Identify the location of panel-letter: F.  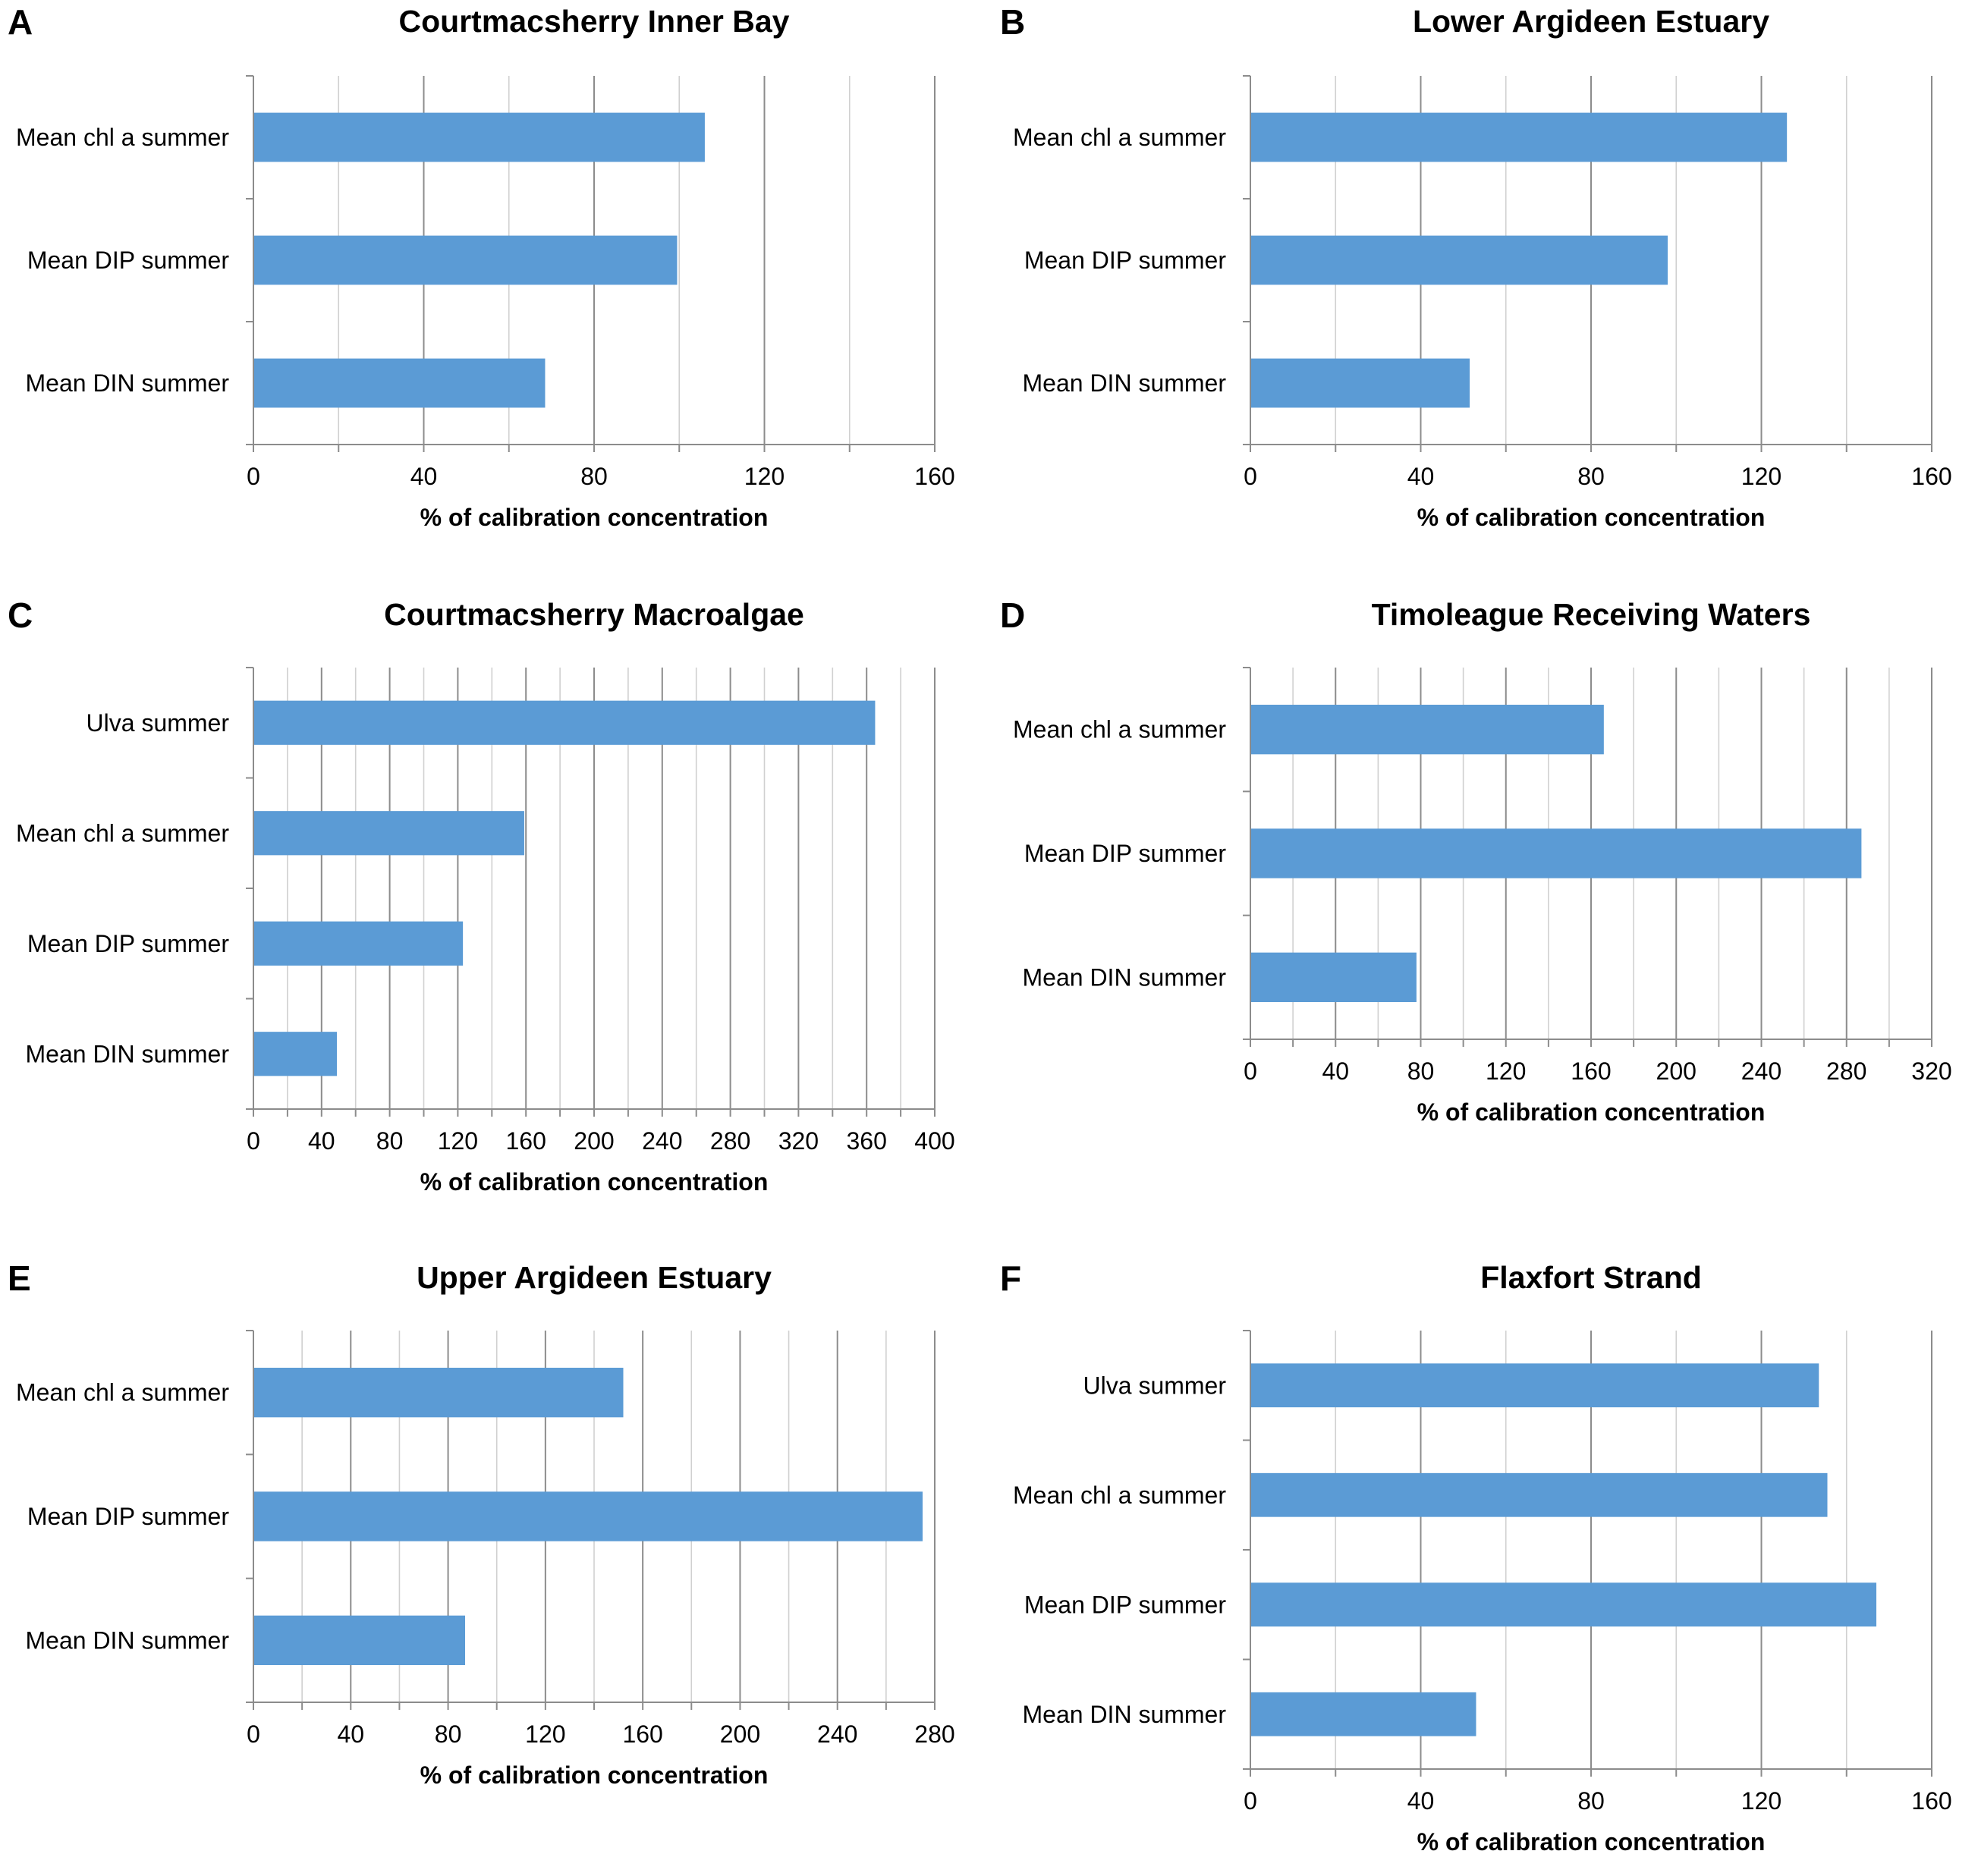
(1010, 1278).